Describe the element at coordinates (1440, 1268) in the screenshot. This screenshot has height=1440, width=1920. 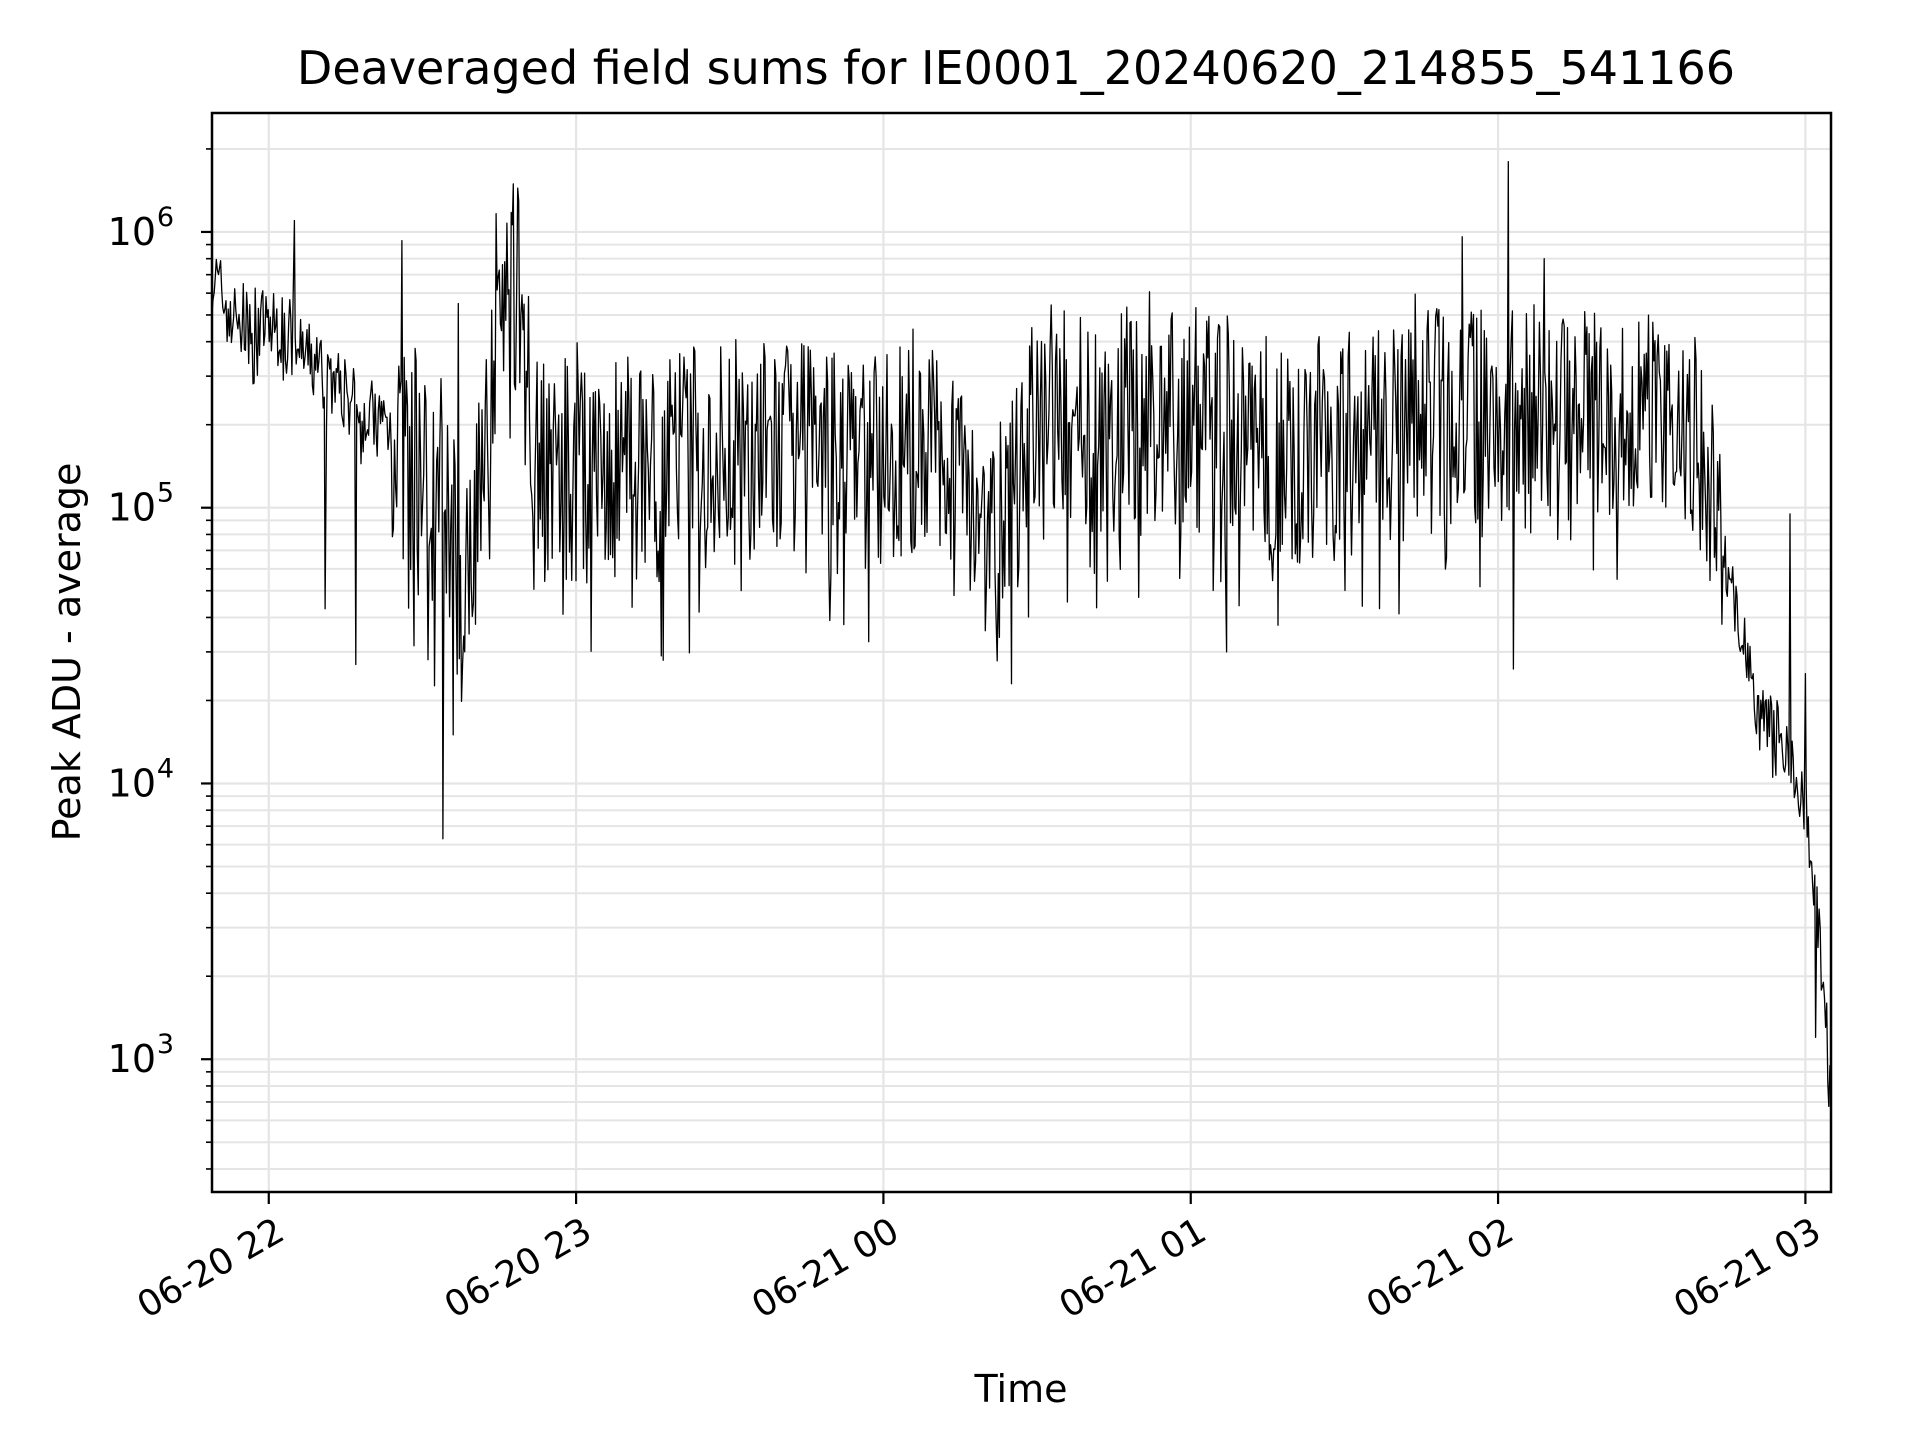
I see `x-tick-label: 06-21 02` at that location.